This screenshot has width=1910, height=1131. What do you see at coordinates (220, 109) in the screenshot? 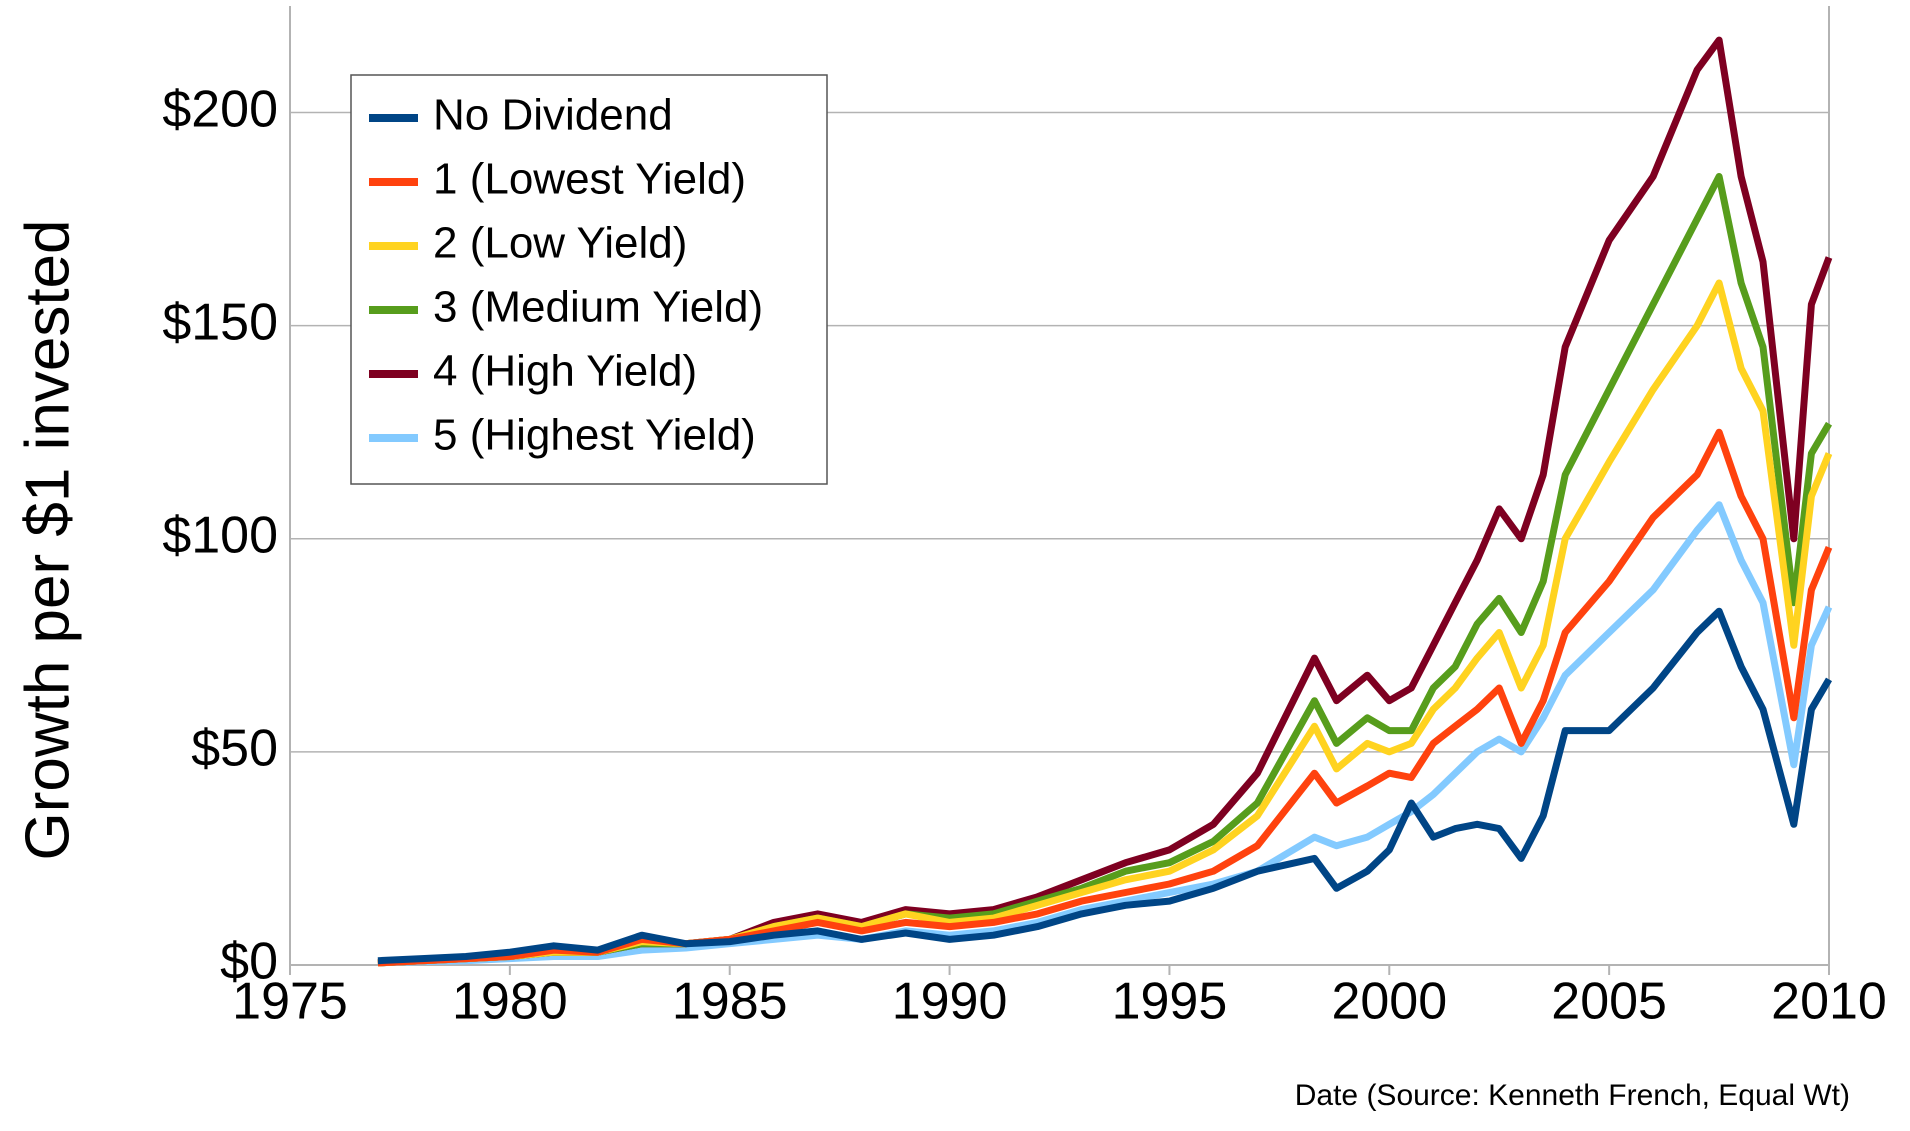
I see `y-tick-label: $200` at bounding box center [220, 109].